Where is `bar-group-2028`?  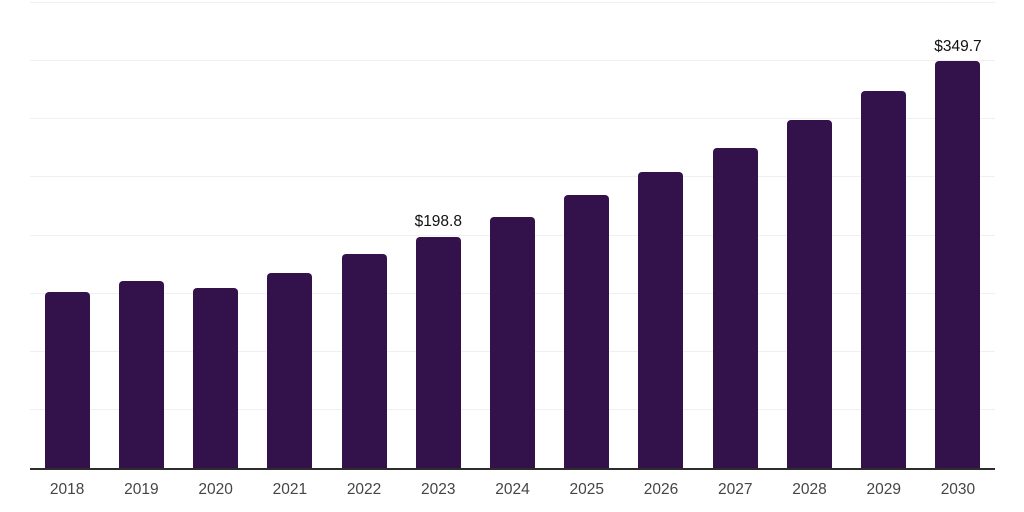 bar-group-2028 is located at coordinates (809, 235).